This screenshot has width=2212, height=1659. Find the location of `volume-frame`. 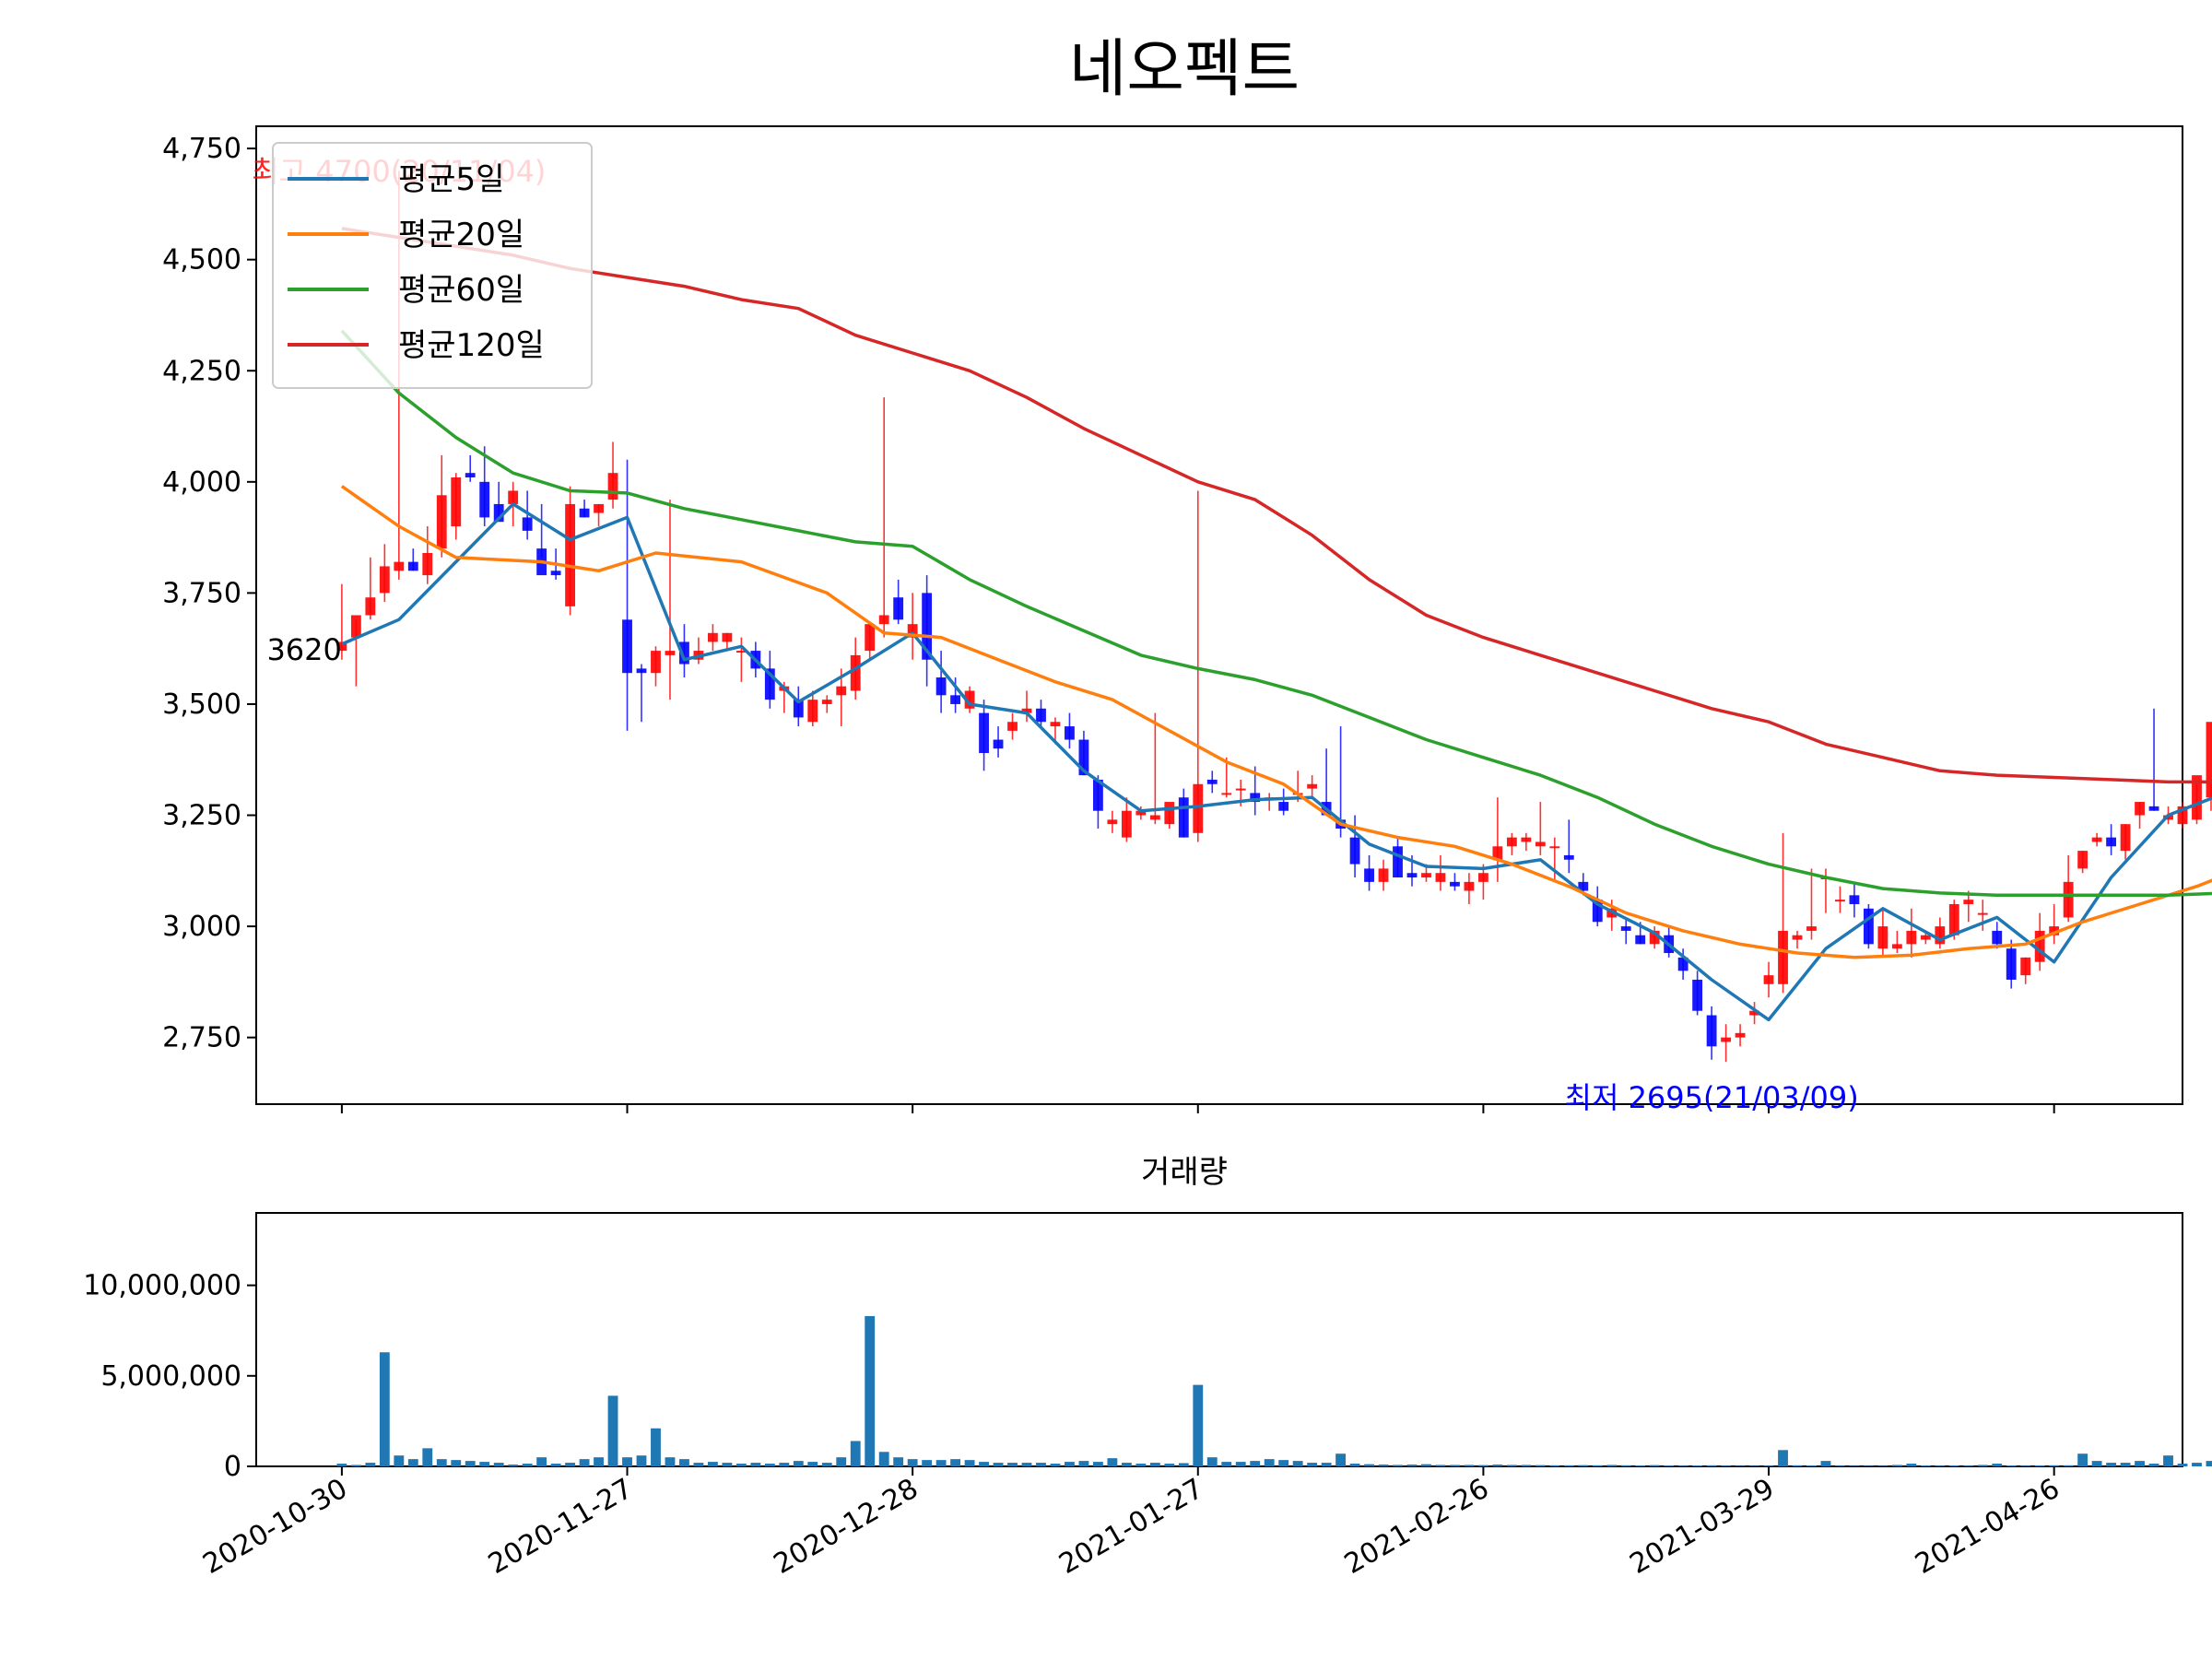

volume-frame is located at coordinates (1219, 1339).